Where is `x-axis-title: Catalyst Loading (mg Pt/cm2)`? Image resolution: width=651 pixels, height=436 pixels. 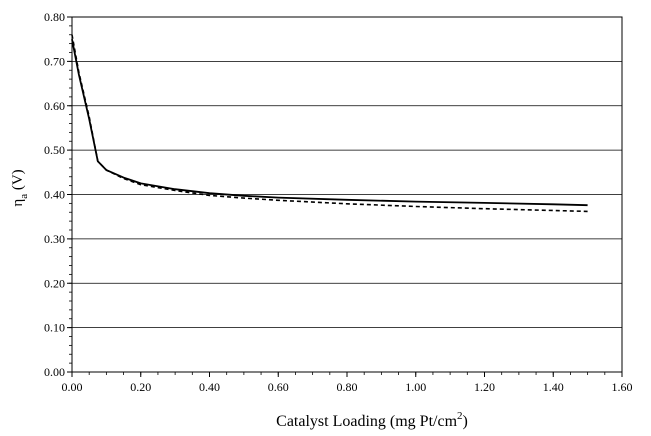 x-axis-title: Catalyst Loading (mg Pt/cm2) is located at coordinates (372, 420).